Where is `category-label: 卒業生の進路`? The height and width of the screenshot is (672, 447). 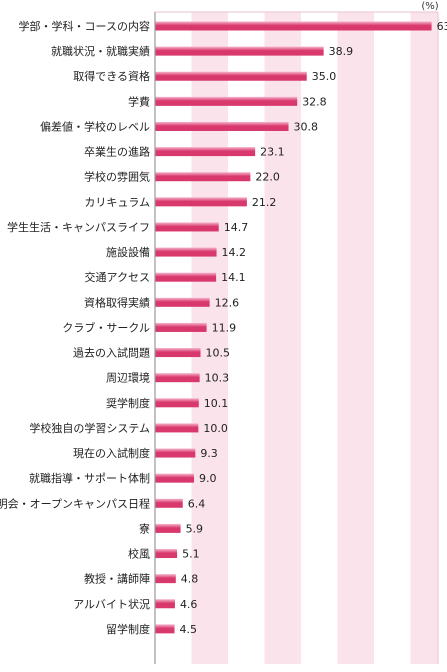
category-label: 卒業生の進路 is located at coordinates (117, 152).